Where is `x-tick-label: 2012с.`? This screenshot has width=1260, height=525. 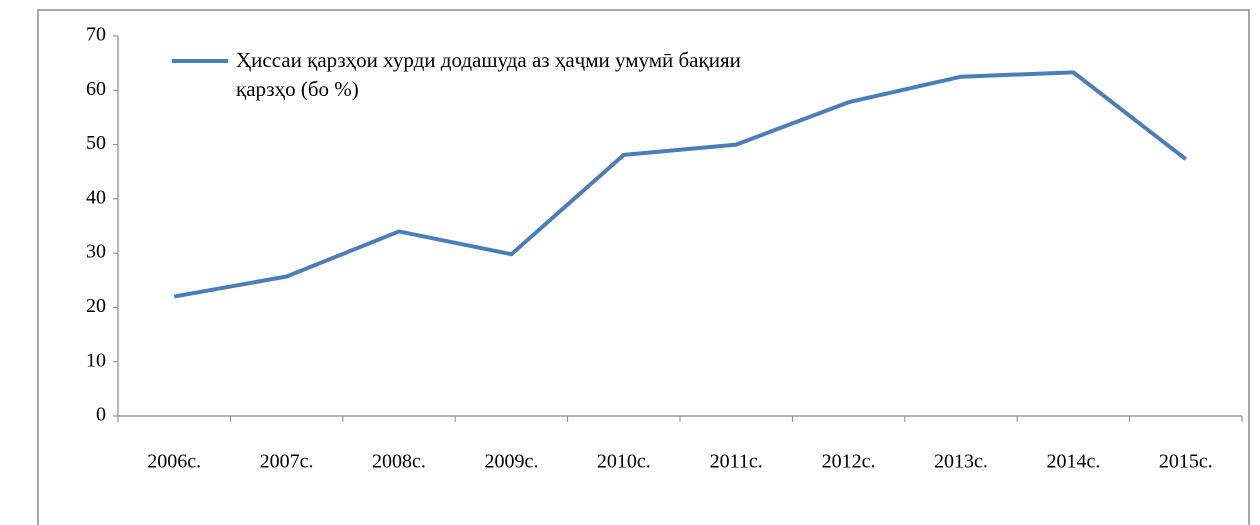
x-tick-label: 2012с. is located at coordinates (849, 462).